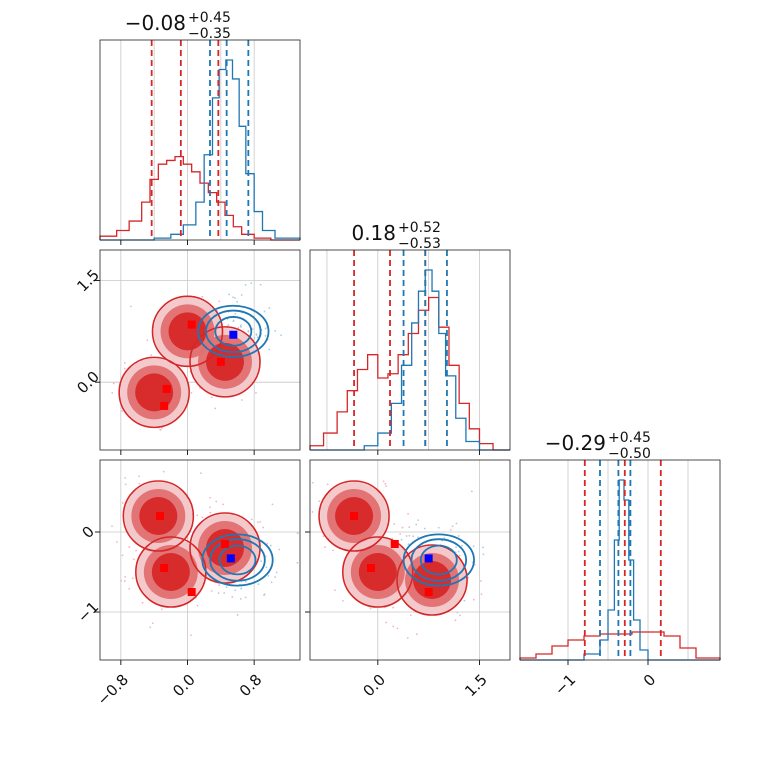  I want to click on marginal-panel-2: −0.29 +0.45−0.50, so click(620, 545).